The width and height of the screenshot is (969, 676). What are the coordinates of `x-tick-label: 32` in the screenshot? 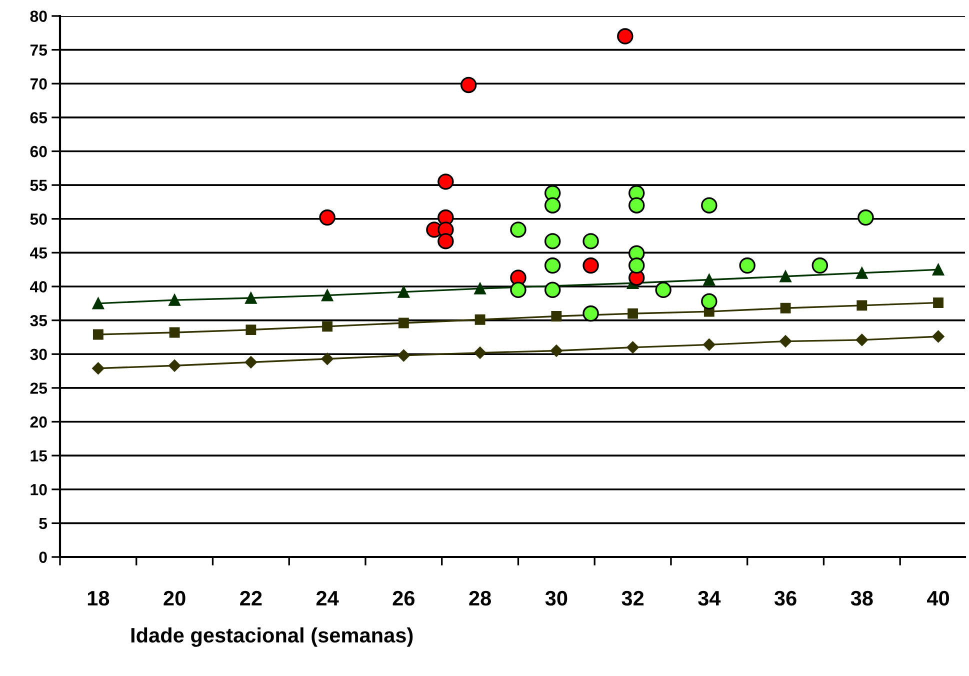 It's located at (633, 598).